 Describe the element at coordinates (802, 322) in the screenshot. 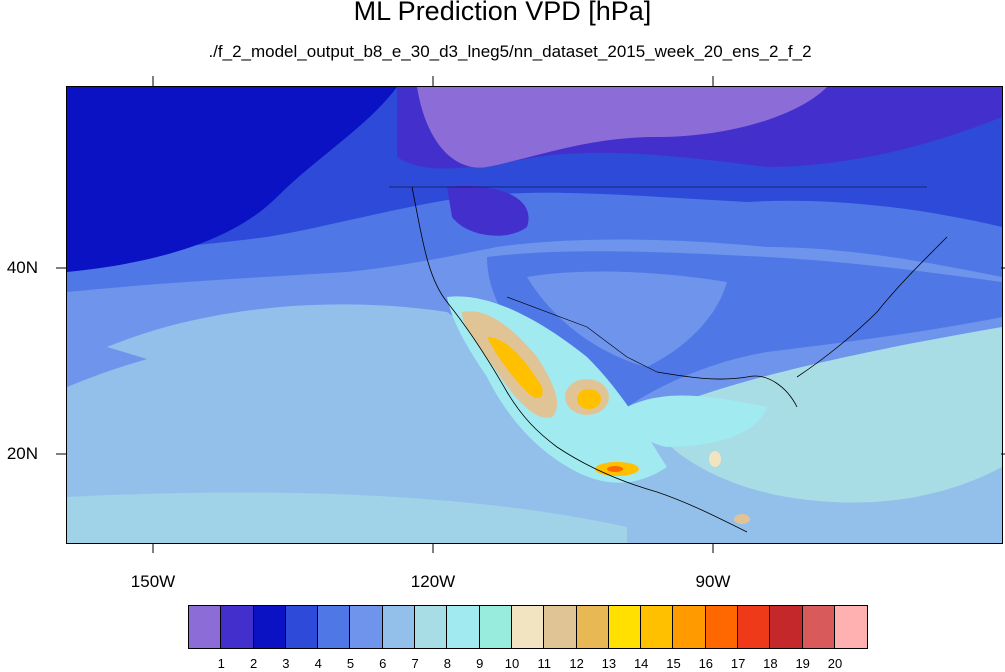

I see `coastline-gulf-atlantic` at that location.